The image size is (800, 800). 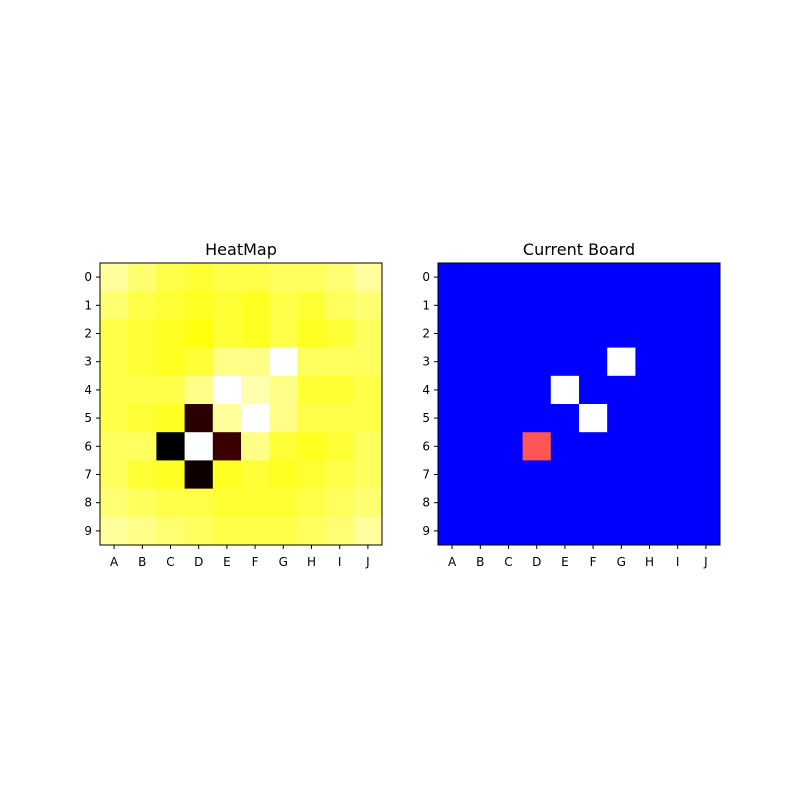 What do you see at coordinates (621, 418) in the screenshot?
I see `board-cell-G5` at bounding box center [621, 418].